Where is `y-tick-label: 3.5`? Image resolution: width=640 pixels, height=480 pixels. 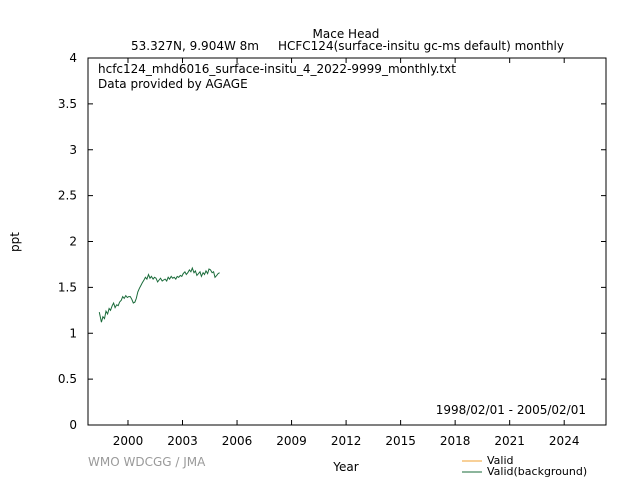 y-tick-label: 3.5 is located at coordinates (67, 104).